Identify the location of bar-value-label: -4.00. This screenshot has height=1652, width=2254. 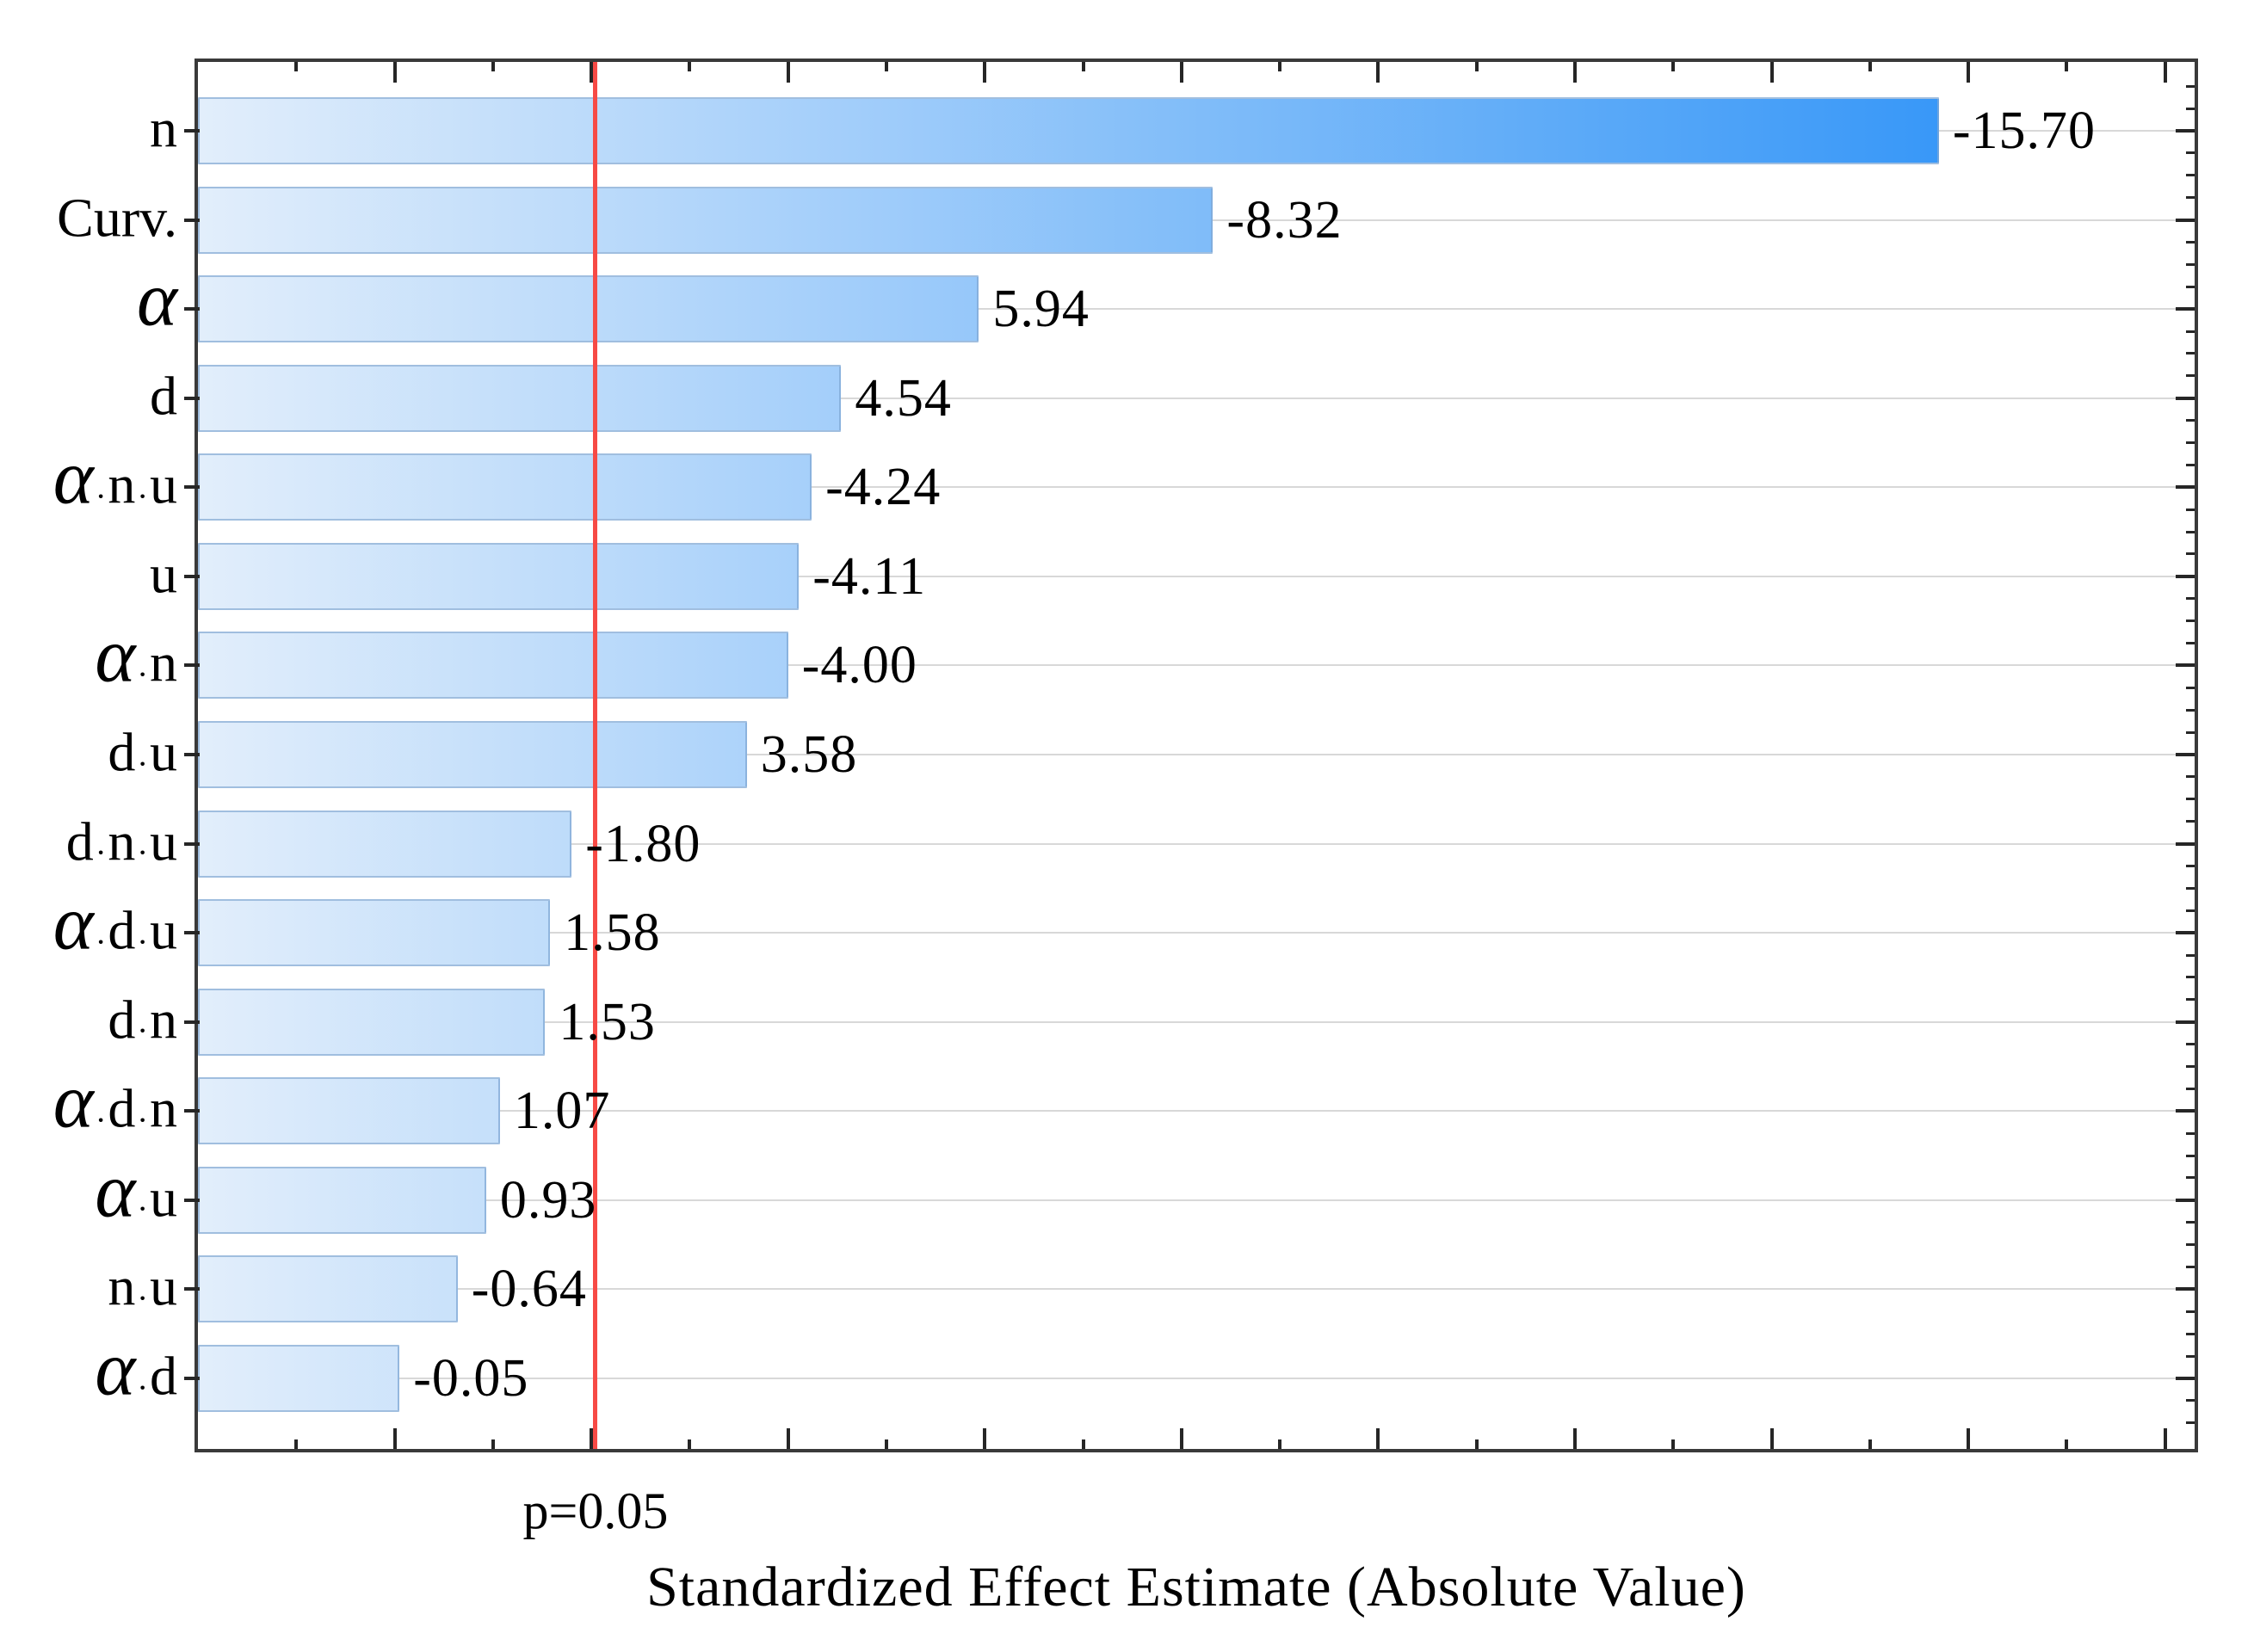
(859, 665).